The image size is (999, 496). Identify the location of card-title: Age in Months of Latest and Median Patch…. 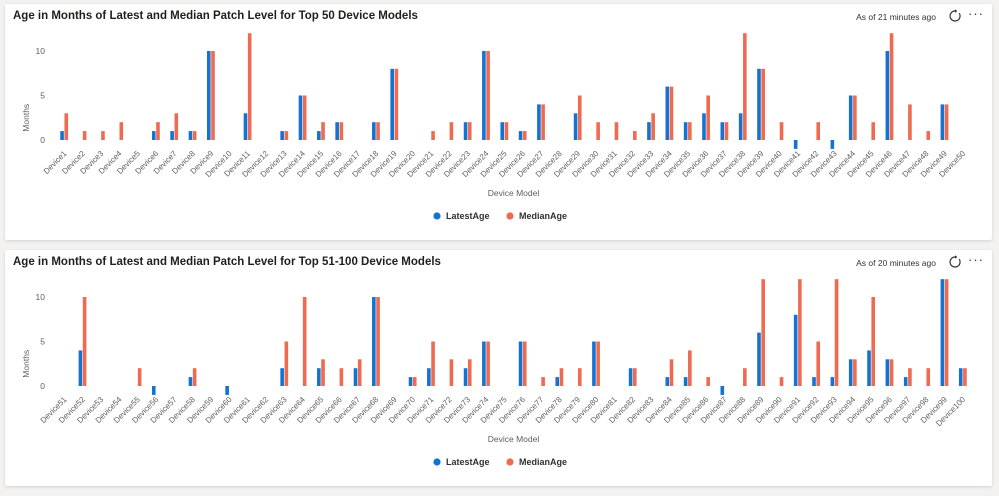
(215, 16).